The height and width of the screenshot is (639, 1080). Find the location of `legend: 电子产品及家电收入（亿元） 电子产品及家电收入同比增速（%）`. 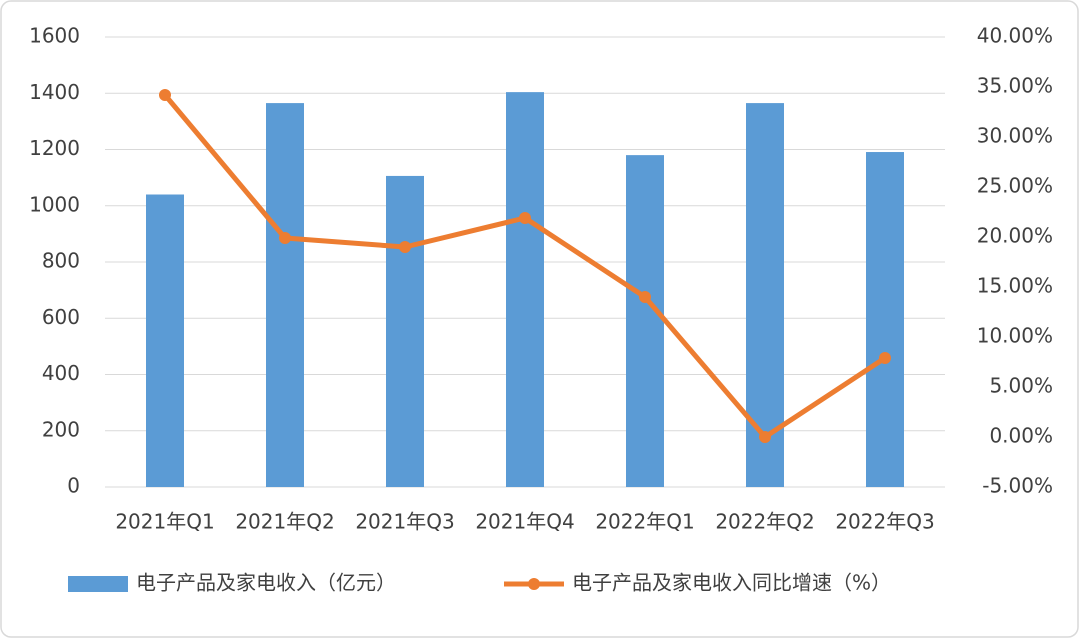

legend: 电子产品及家电收入（亿元） 电子产品及家电收入同比增速（%） is located at coordinates (479, 583).